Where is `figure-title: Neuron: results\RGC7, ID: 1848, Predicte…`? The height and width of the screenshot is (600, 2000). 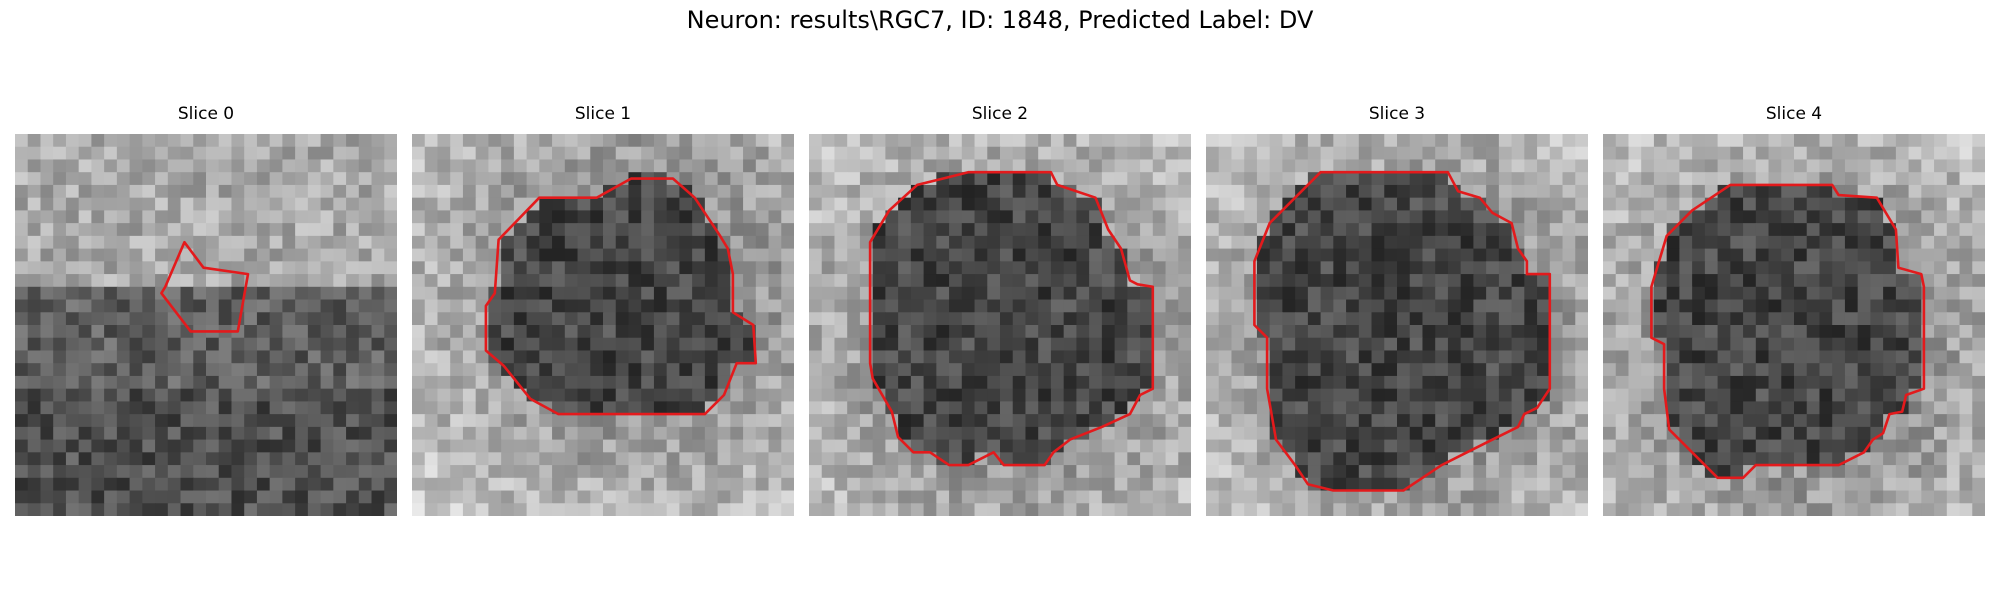 figure-title: Neuron: results\RGC7, ID: 1848, Predicte… is located at coordinates (1000, 20).